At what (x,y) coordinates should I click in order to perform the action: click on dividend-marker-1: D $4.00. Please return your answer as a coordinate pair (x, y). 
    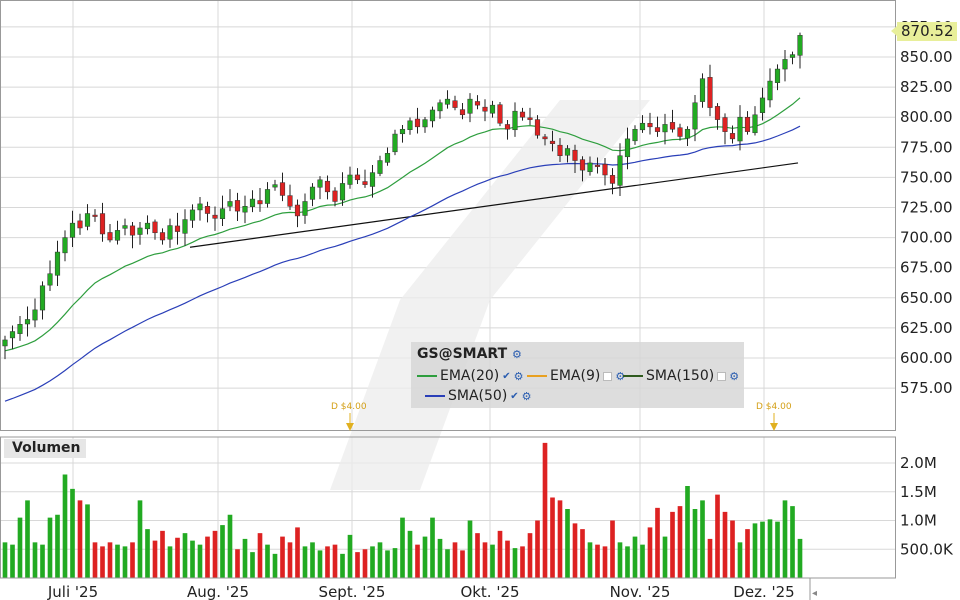
    Looking at the image, I should click on (349, 407).